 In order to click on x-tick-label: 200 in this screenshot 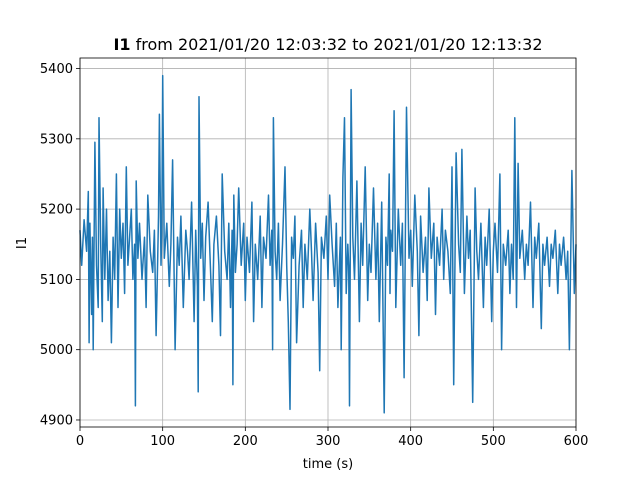, I will do `click(245, 441)`.